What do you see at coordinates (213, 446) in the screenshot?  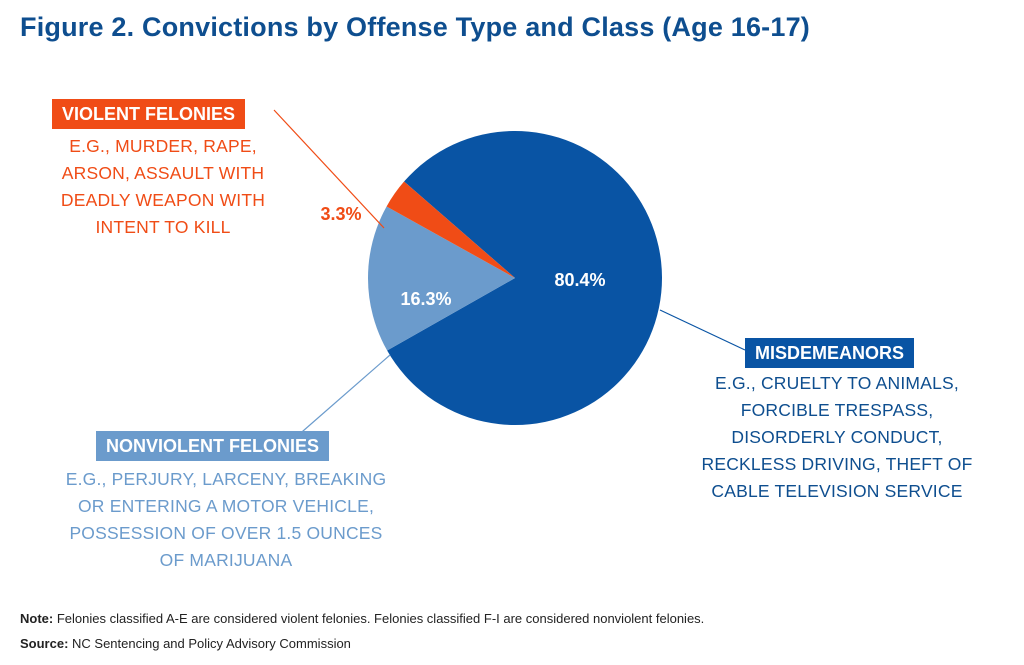 I see `nonviolent-felonies-heading: NONVIOLENT FELONIES` at bounding box center [213, 446].